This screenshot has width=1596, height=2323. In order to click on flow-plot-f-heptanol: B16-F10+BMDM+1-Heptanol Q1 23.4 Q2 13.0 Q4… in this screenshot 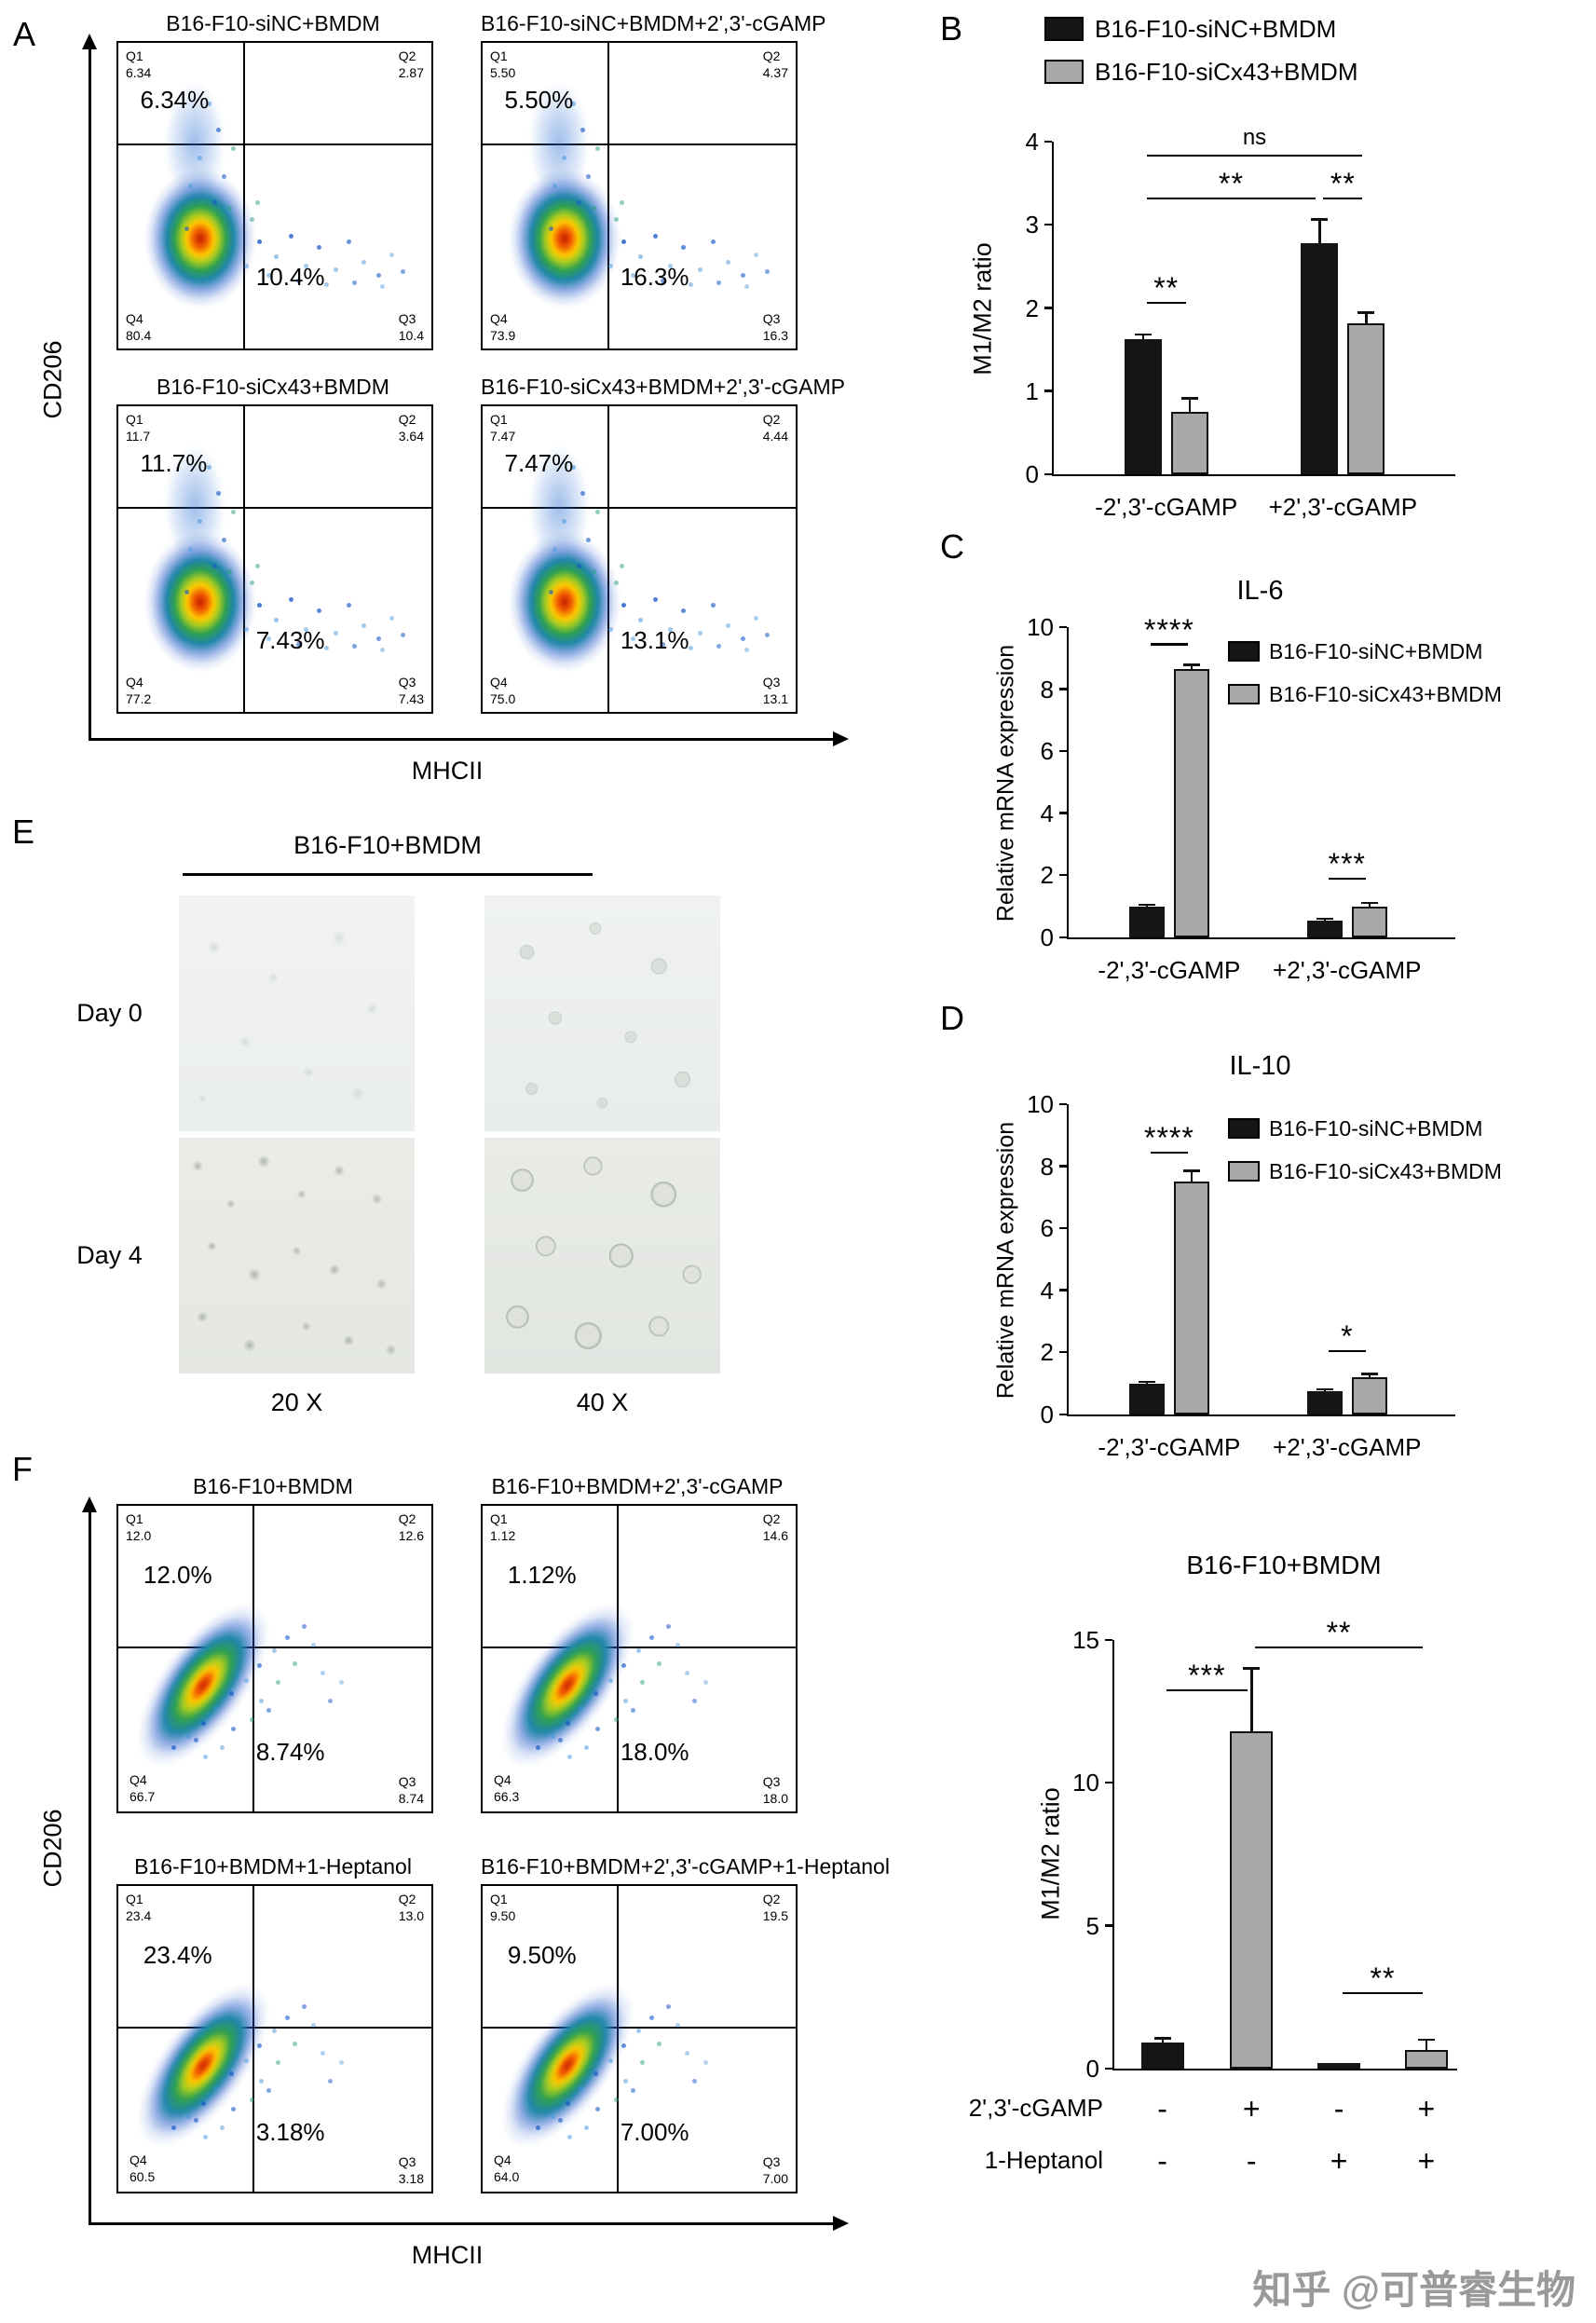, I will do `click(274, 2021)`.